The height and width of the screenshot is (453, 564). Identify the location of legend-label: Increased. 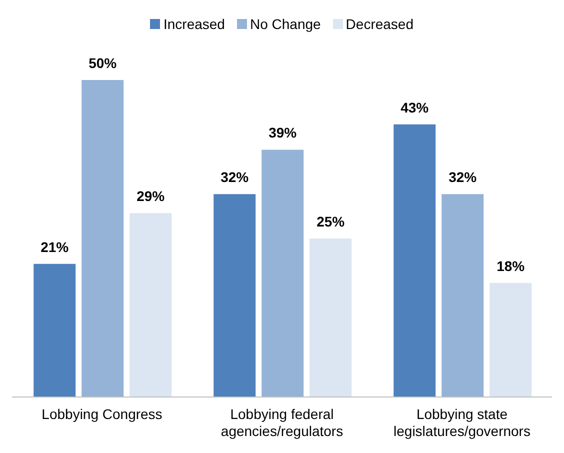
(193, 24).